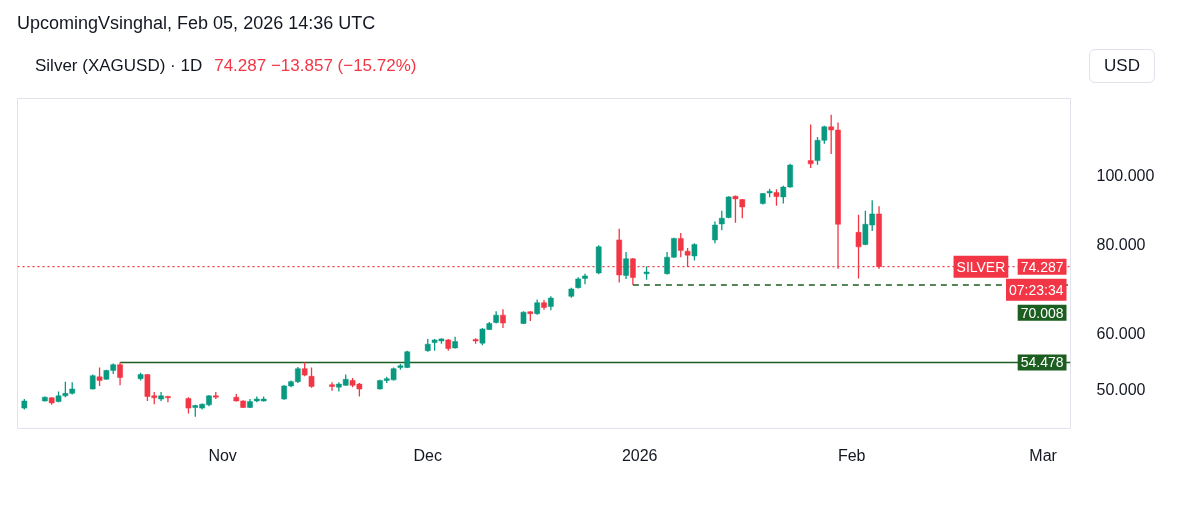 Image resolution: width=1200 pixels, height=524 pixels. What do you see at coordinates (1042, 362) in the screenshot?
I see `data-label: 54.478` at bounding box center [1042, 362].